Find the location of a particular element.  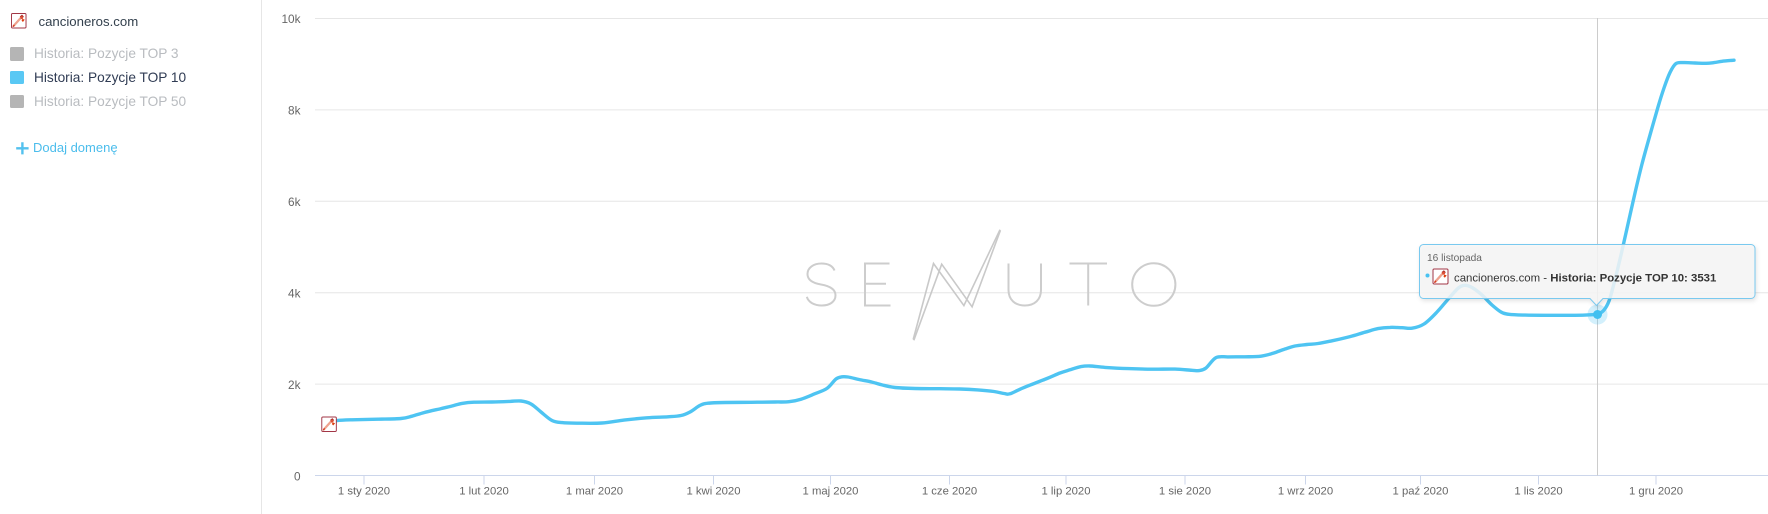

svg-text: 1 kwi 2020 is located at coordinates (713, 492).